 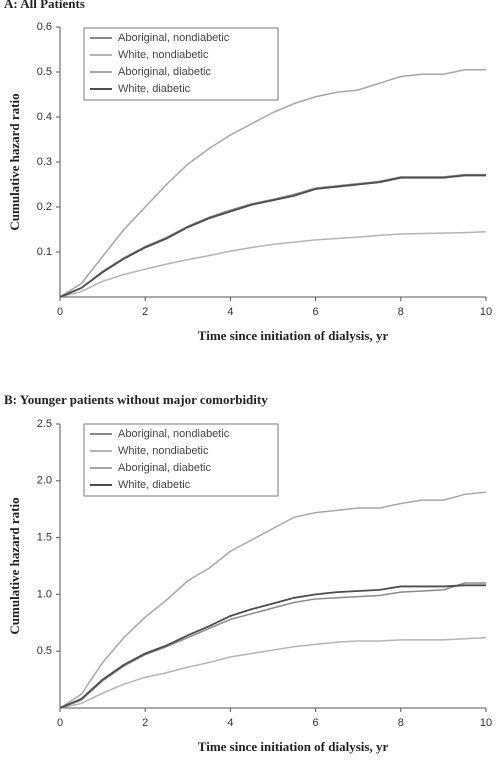 What do you see at coordinates (44, 117) in the screenshot?
I see `y-tick-label: 0.4` at bounding box center [44, 117].